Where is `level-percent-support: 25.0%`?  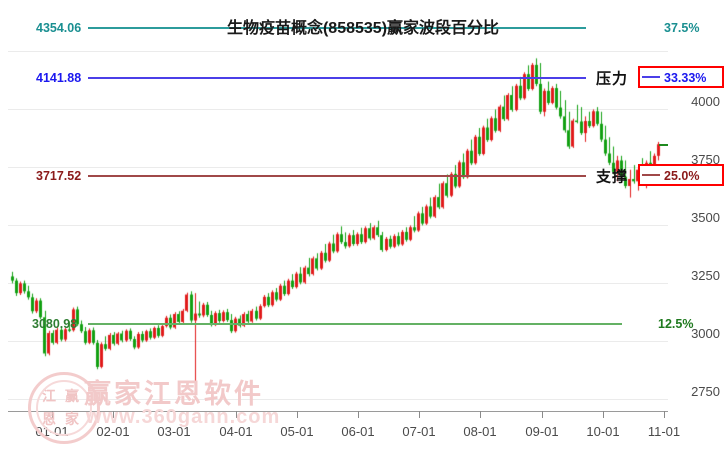
level-percent-support: 25.0% is located at coordinates (682, 175).